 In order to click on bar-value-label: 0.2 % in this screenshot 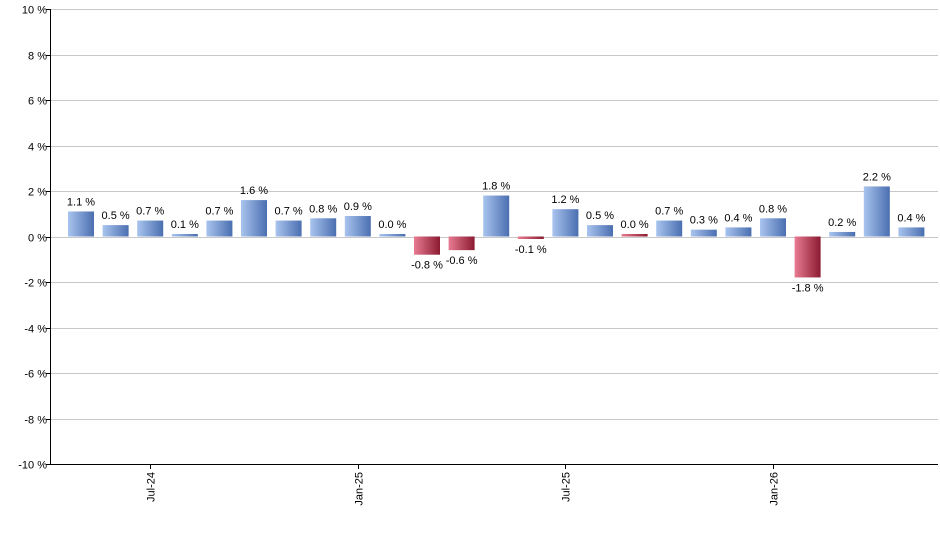, I will do `click(842, 223)`.